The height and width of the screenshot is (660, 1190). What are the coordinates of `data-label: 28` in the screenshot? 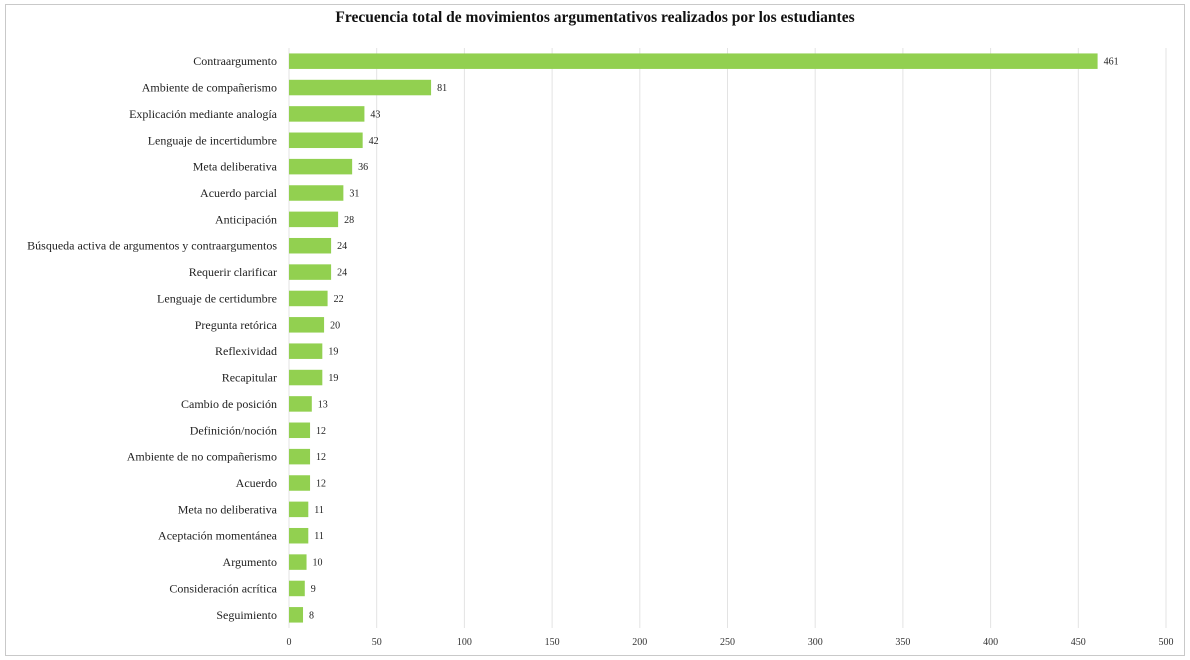 It's located at (349, 220).